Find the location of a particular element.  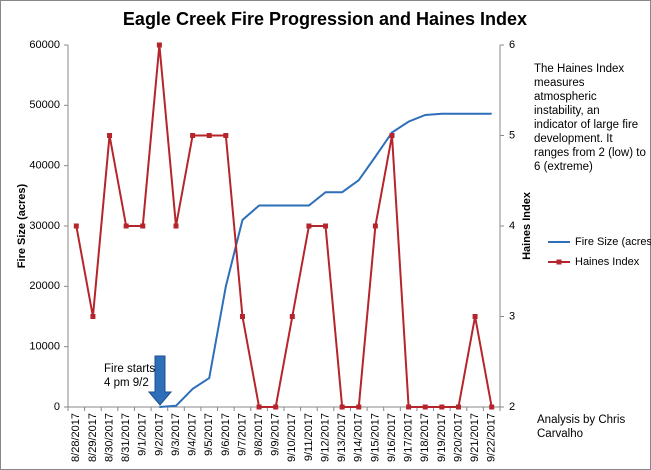

x-tick-label: 8/28/2017 is located at coordinates (76, 437).